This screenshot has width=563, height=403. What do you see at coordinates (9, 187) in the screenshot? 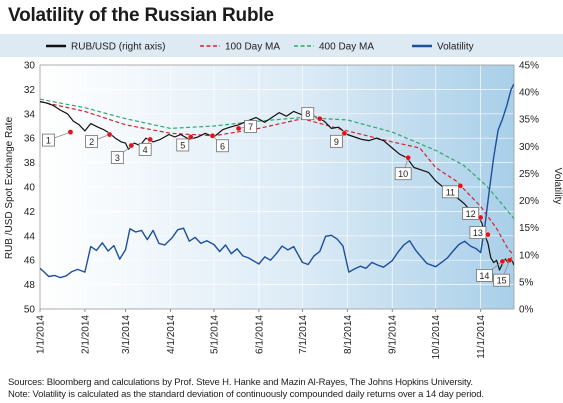
I see `left-axis-title: RUB /USD Spot Exchange Rate` at bounding box center [9, 187].